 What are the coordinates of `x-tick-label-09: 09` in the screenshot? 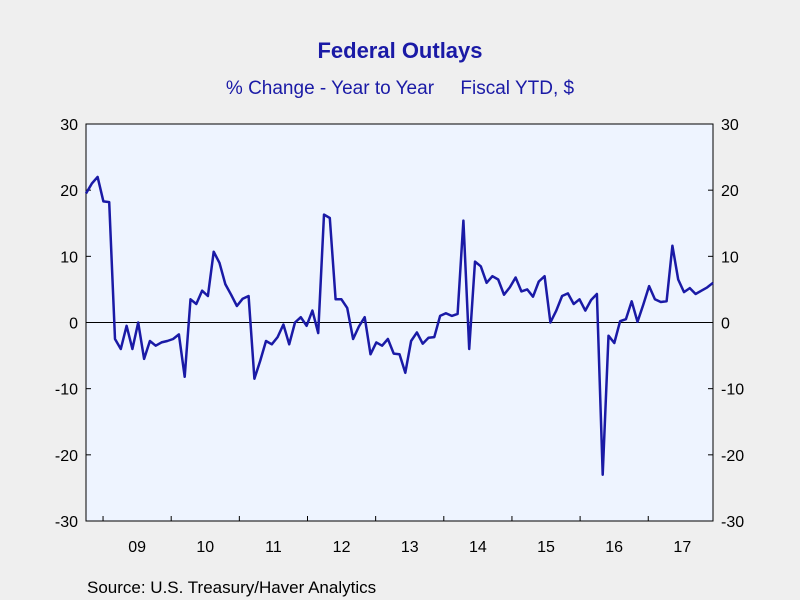 It's located at (137, 547).